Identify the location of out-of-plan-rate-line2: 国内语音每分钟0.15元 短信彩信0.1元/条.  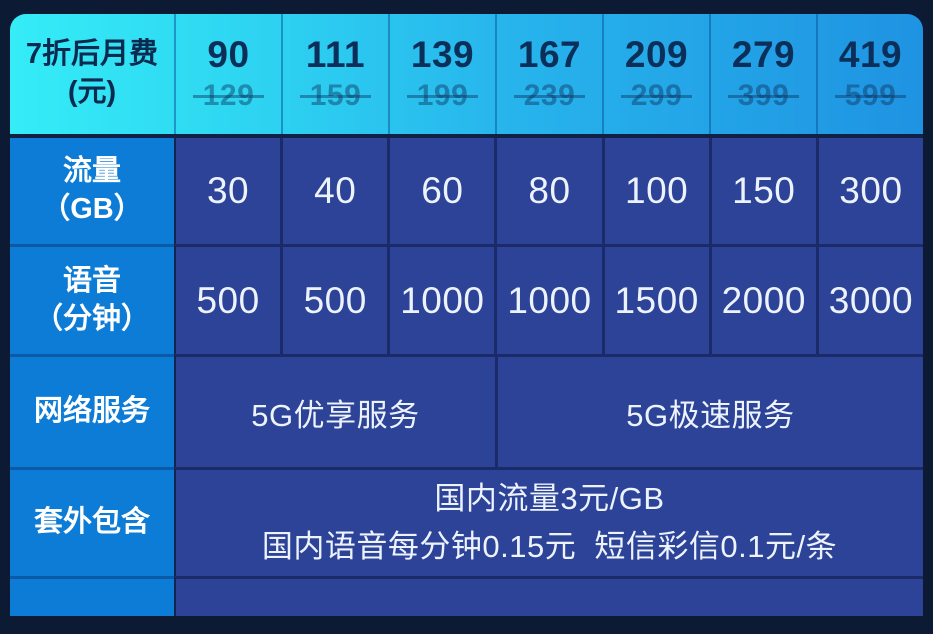
(549, 546).